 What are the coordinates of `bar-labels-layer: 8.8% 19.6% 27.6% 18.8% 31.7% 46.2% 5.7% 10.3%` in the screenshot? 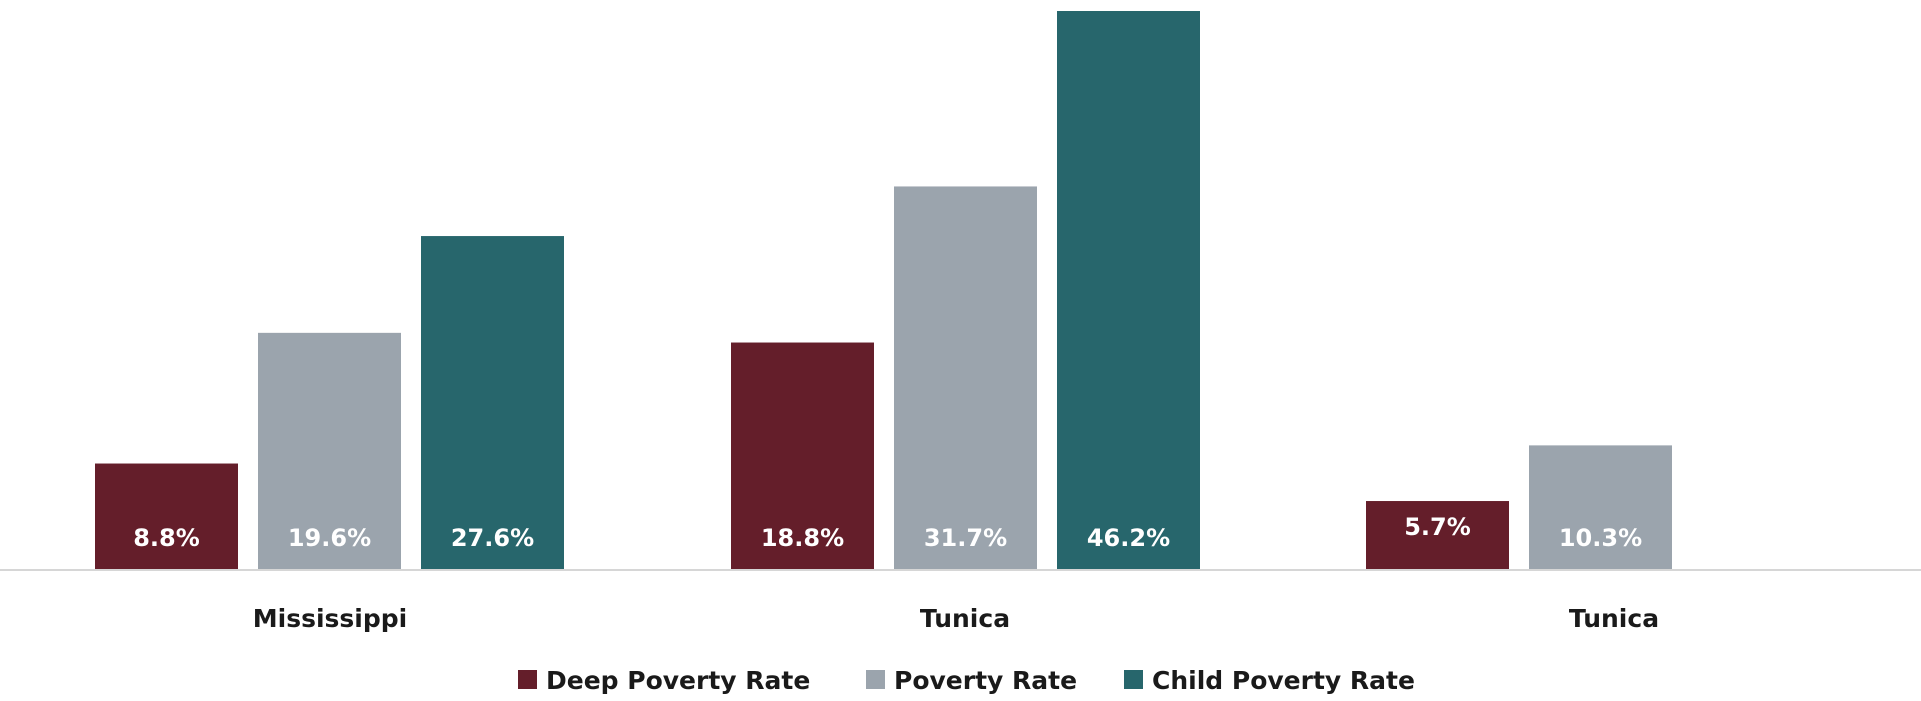 It's located at (887, 532).